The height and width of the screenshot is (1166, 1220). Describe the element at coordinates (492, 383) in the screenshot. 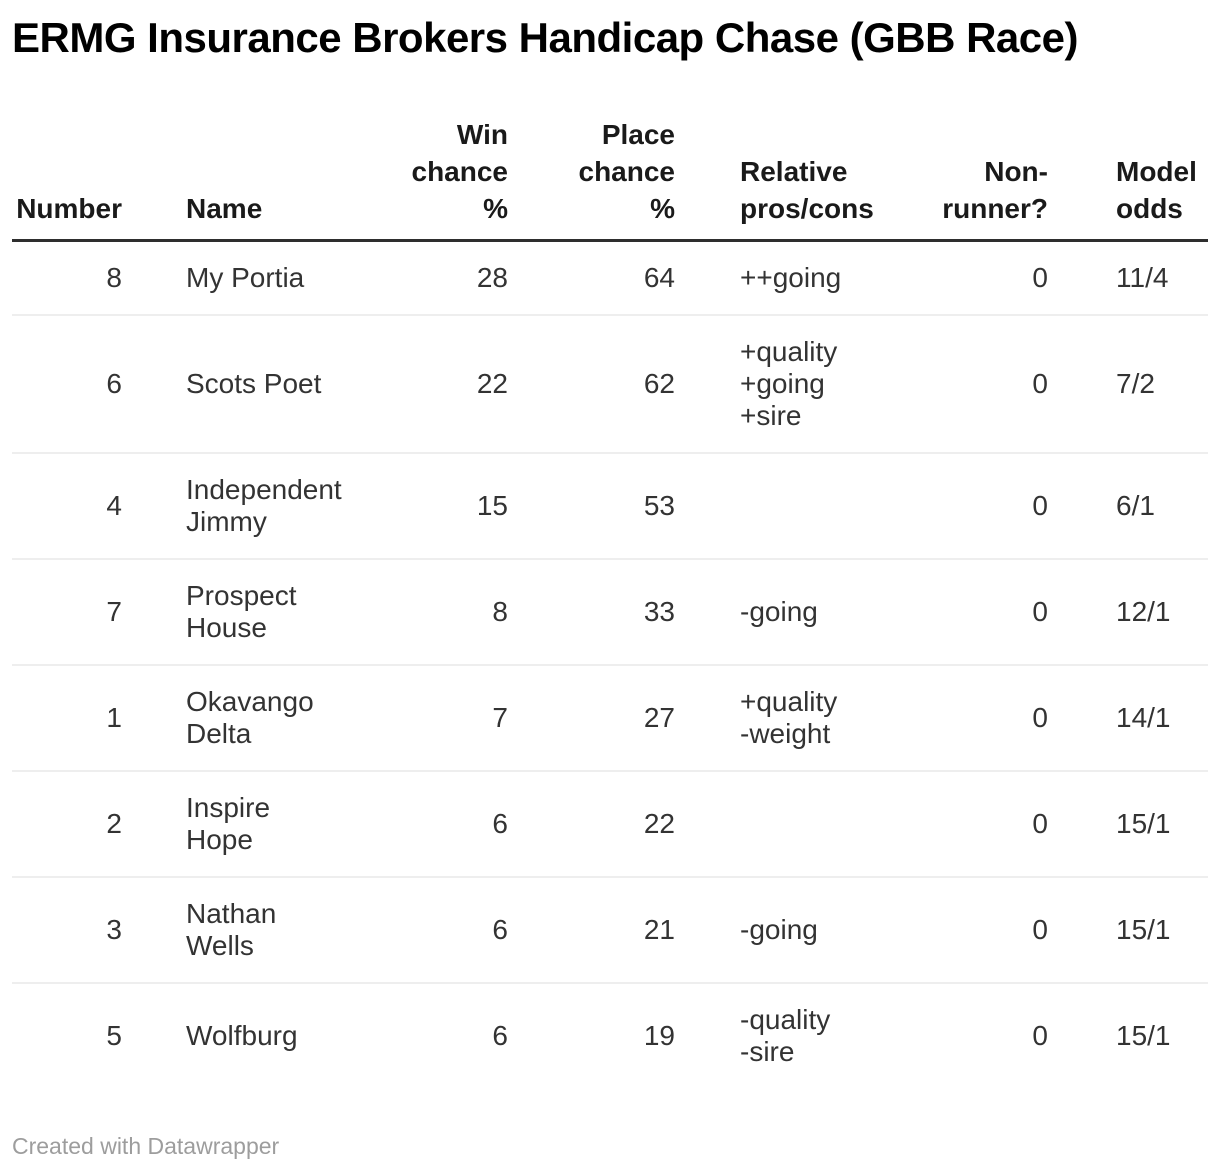

I see `cell-win-chance: 22` at that location.